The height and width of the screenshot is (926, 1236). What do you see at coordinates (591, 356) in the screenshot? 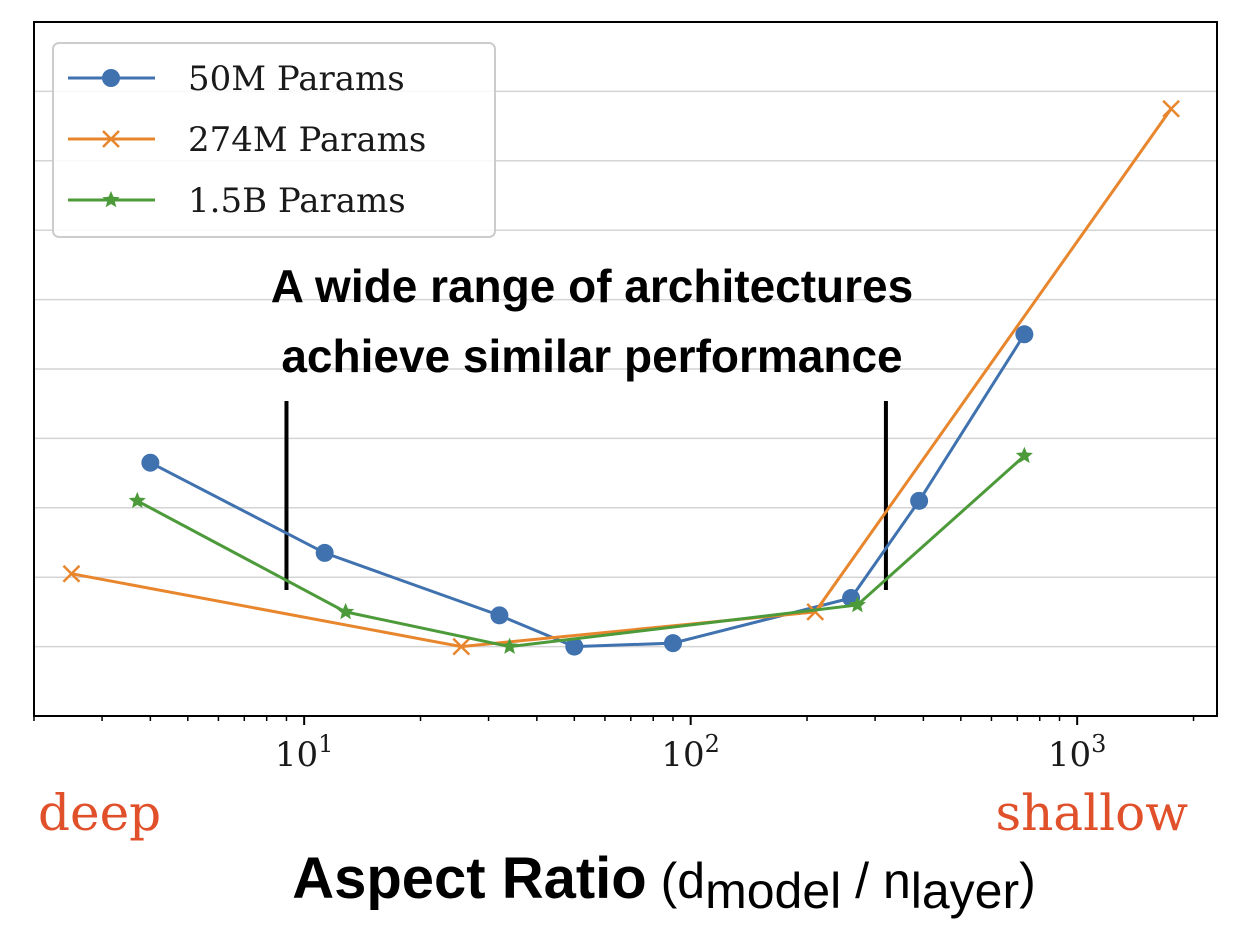
I see `annotation-line-2: achieve similar performance` at bounding box center [591, 356].